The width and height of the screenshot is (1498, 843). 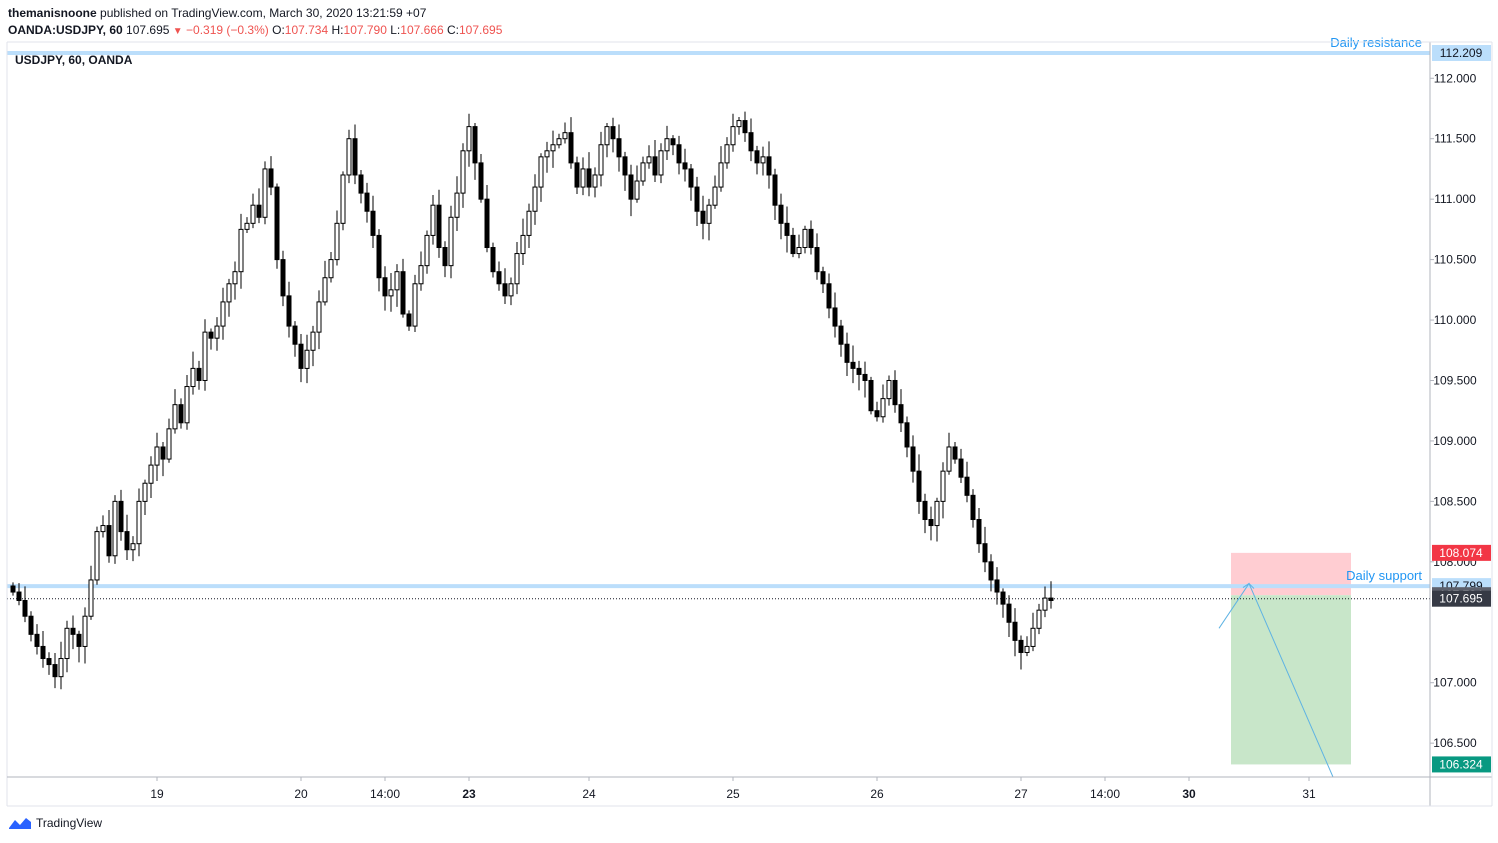 I want to click on author-name: themanisnoone, so click(x=52, y=13).